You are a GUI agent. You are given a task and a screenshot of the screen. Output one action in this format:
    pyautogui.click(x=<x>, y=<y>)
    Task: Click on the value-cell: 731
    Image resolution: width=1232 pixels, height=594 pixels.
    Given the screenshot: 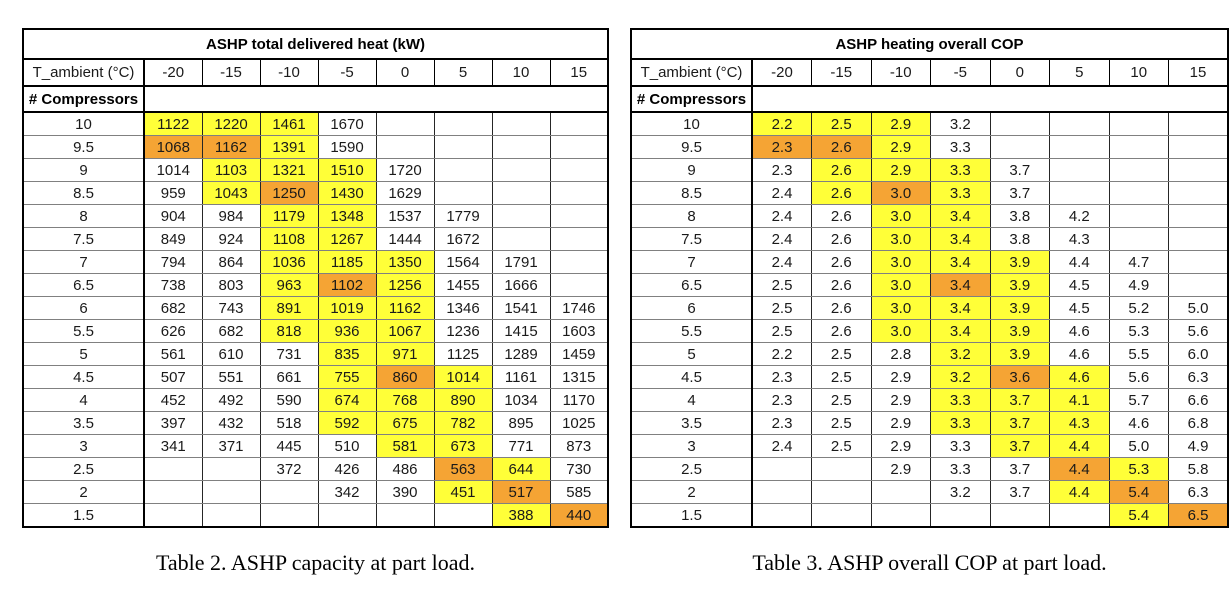 What is the action you would take?
    pyautogui.click(x=289, y=354)
    